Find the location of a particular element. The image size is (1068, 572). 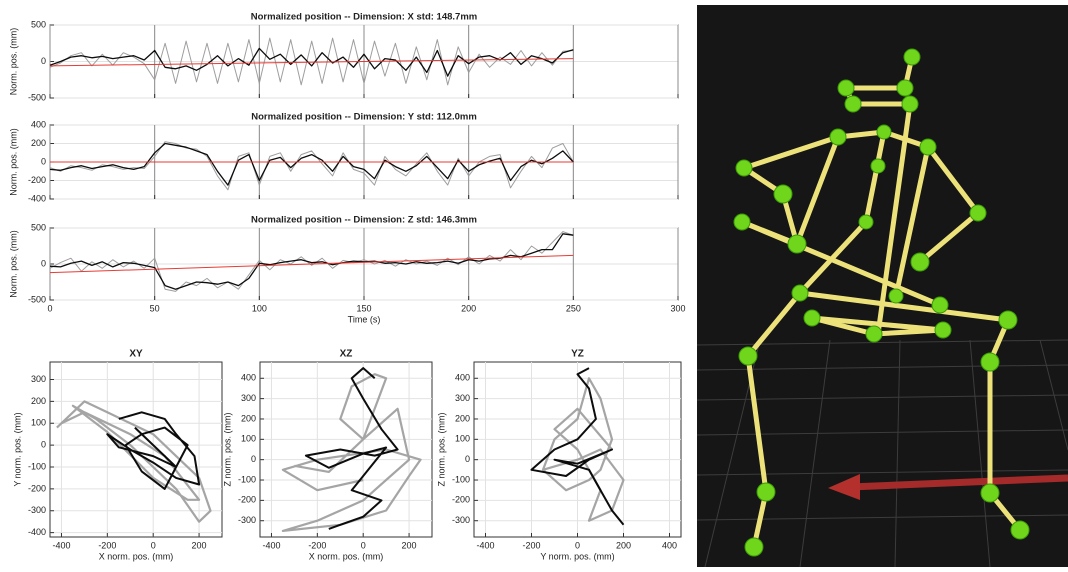

x-tick-label: 400 is located at coordinates (669, 545).